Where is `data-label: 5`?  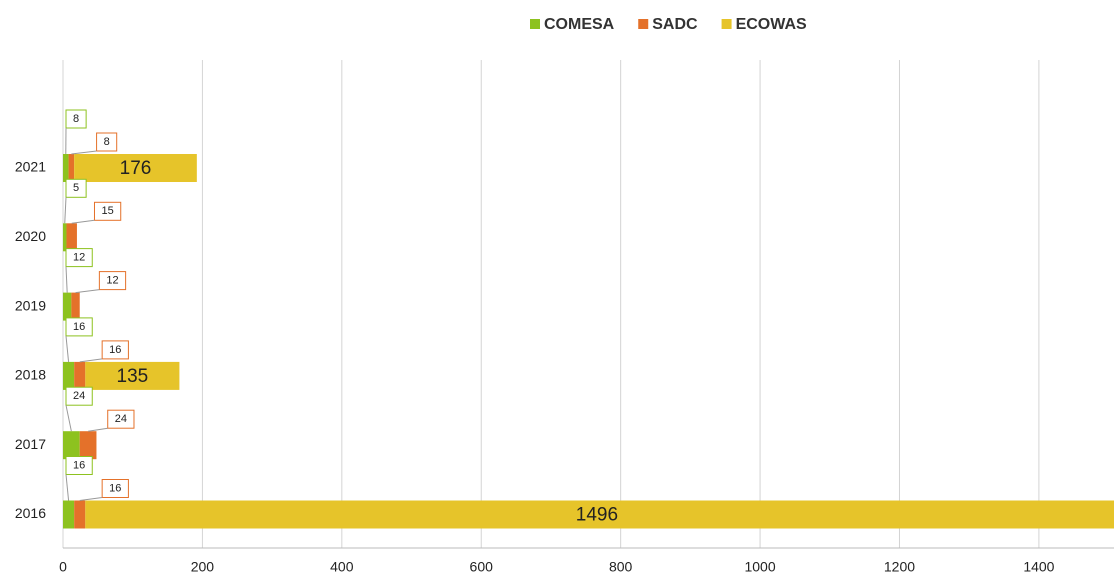
data-label: 5 is located at coordinates (76, 188).